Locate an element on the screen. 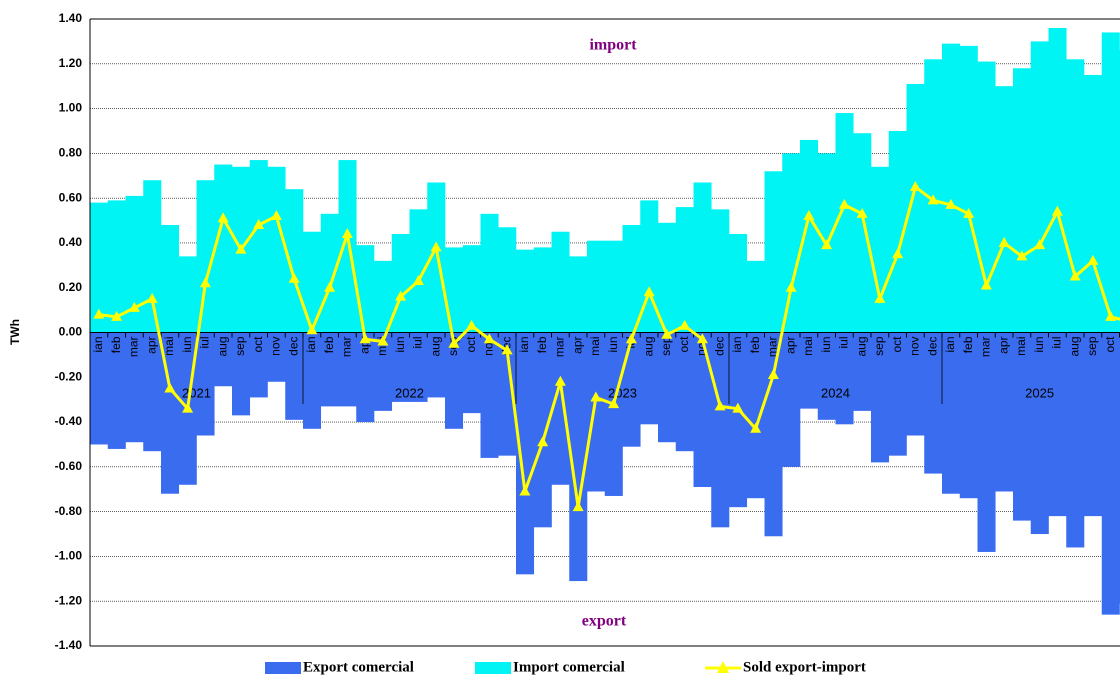  x-tick-label: aug is located at coordinates (648, 347).